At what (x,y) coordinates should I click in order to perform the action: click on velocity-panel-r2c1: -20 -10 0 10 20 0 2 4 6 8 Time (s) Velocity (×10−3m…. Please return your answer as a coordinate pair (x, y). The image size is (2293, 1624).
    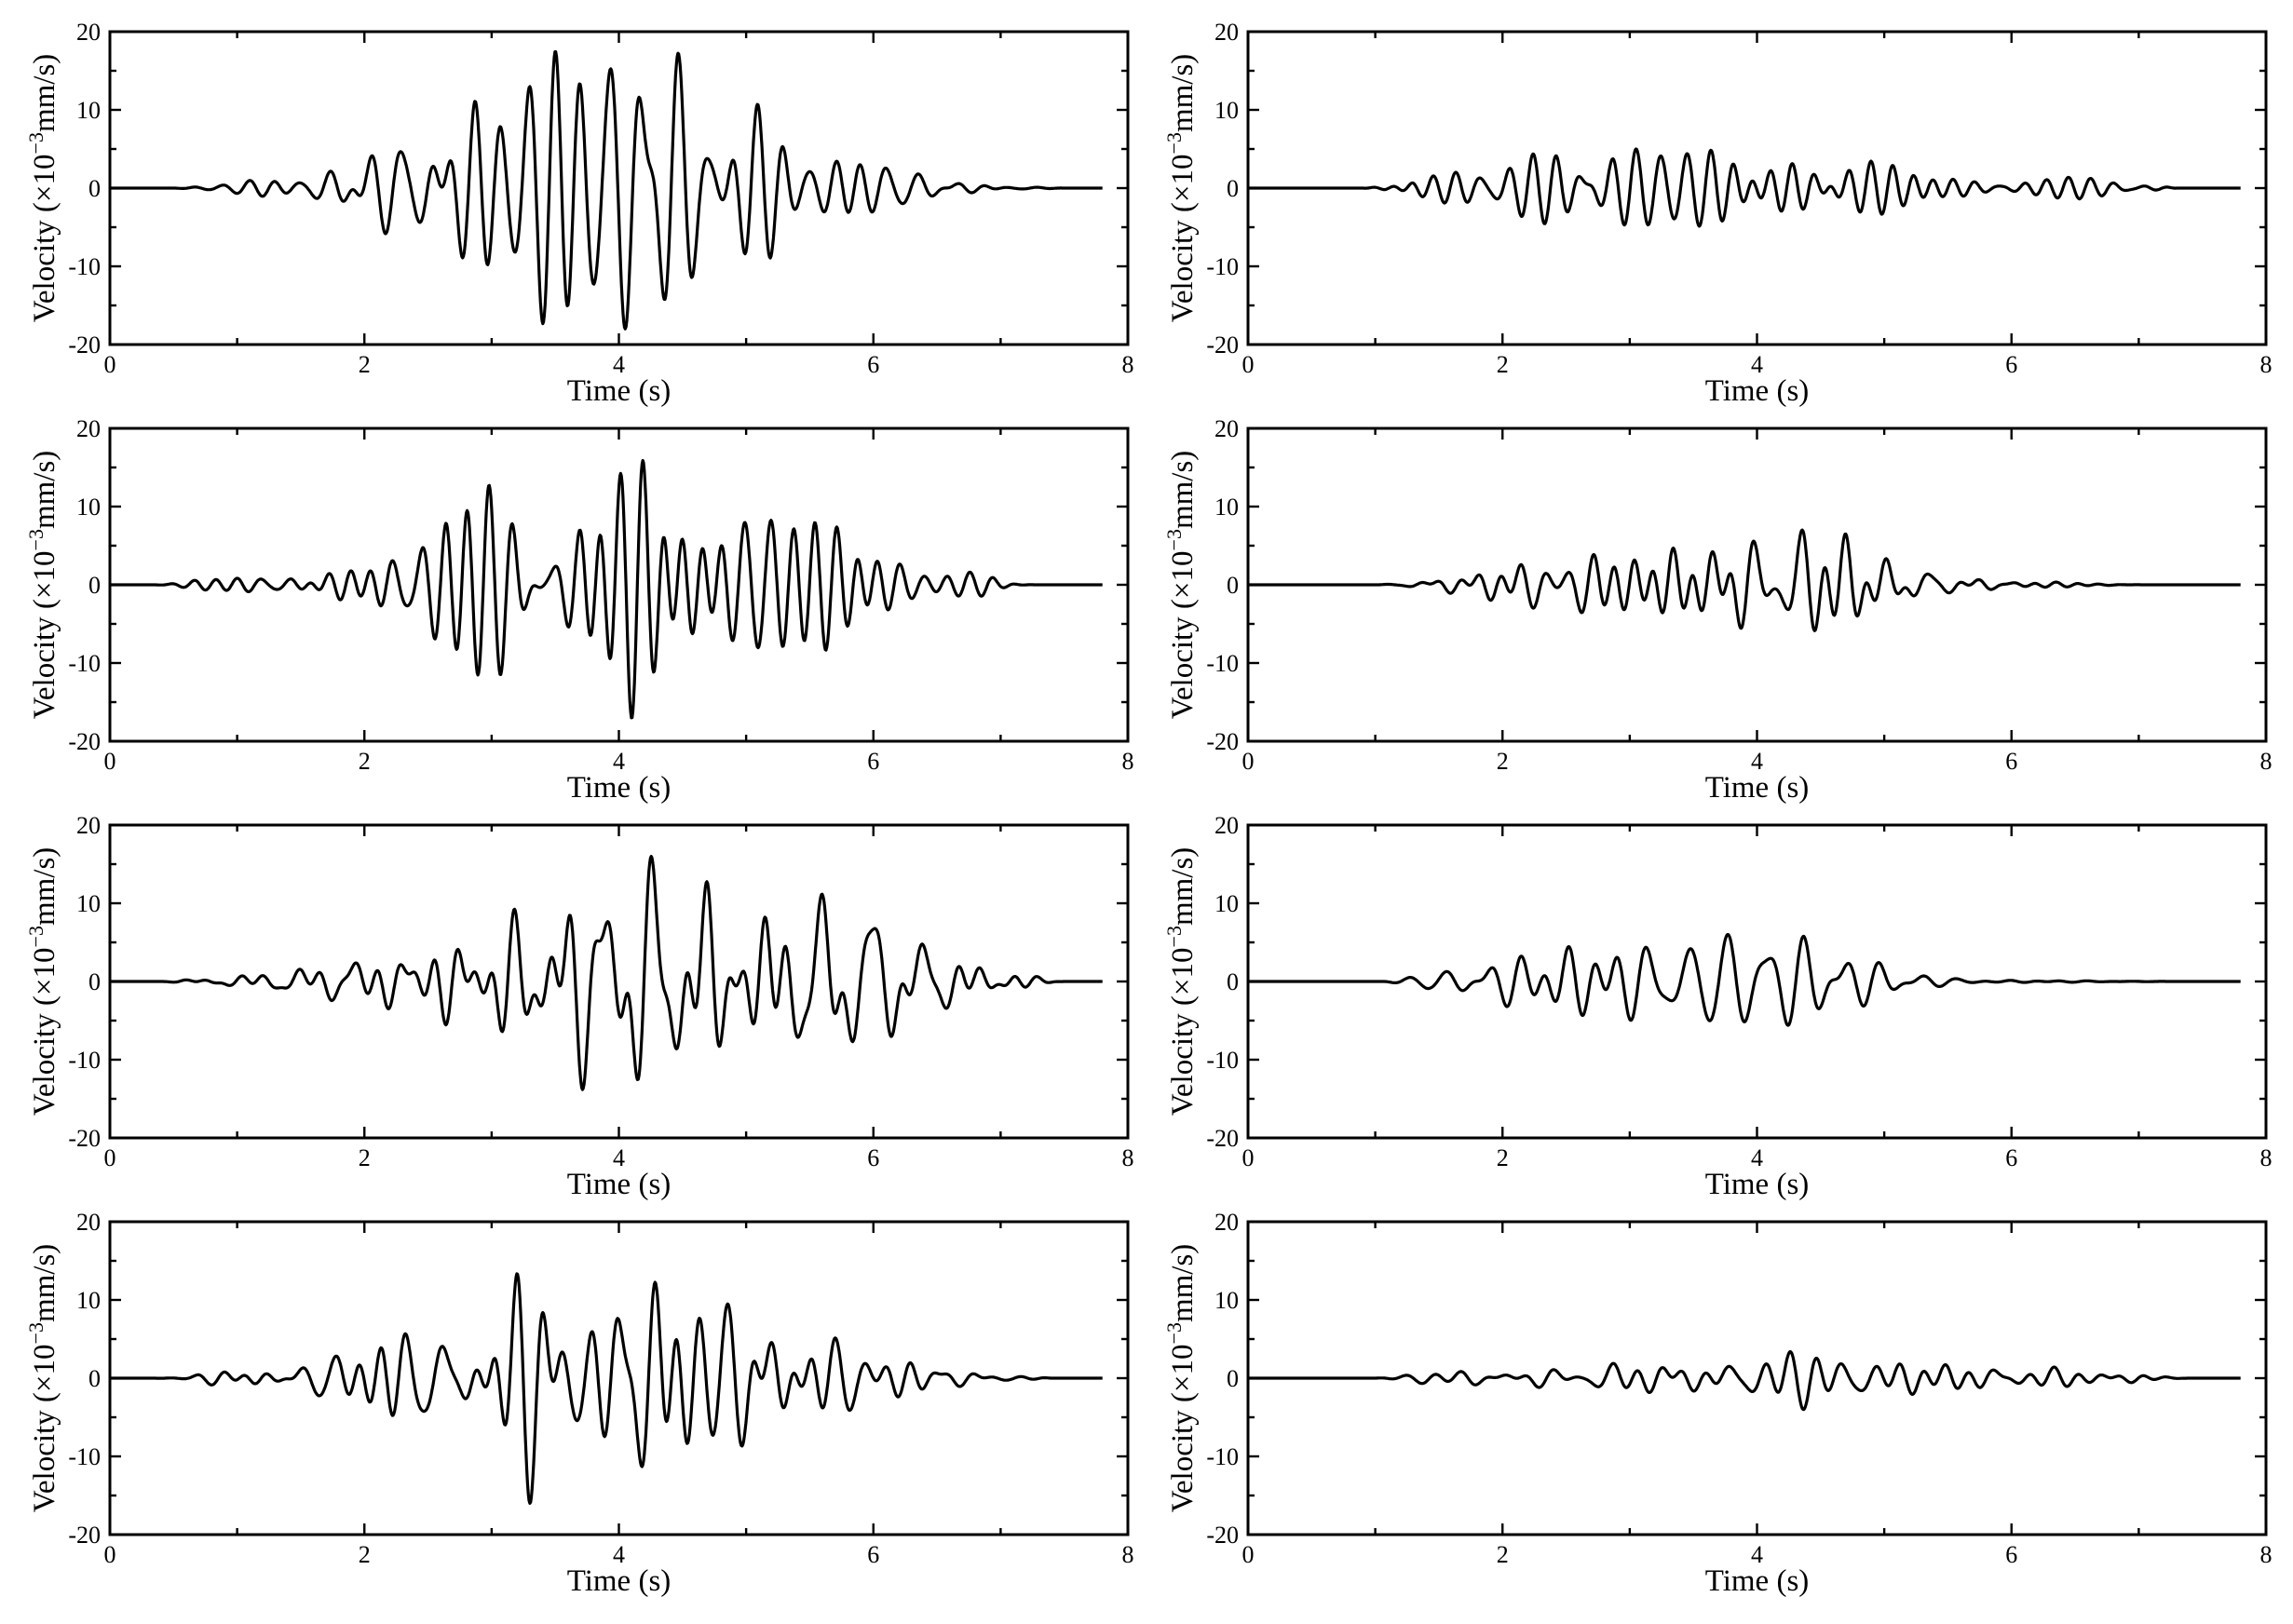
    Looking at the image, I should click on (579, 610).